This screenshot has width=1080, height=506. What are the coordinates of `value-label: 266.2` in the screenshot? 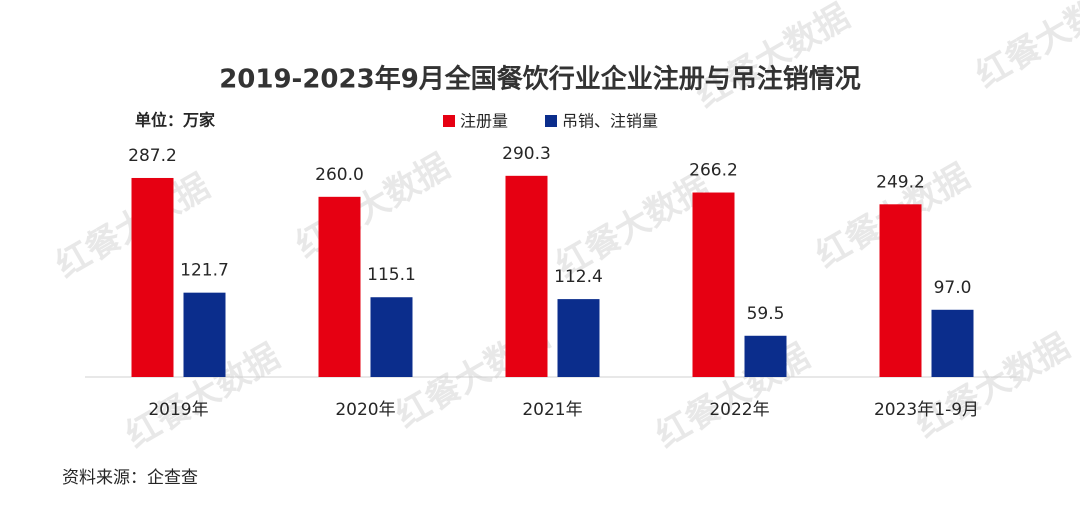 It's located at (713, 171).